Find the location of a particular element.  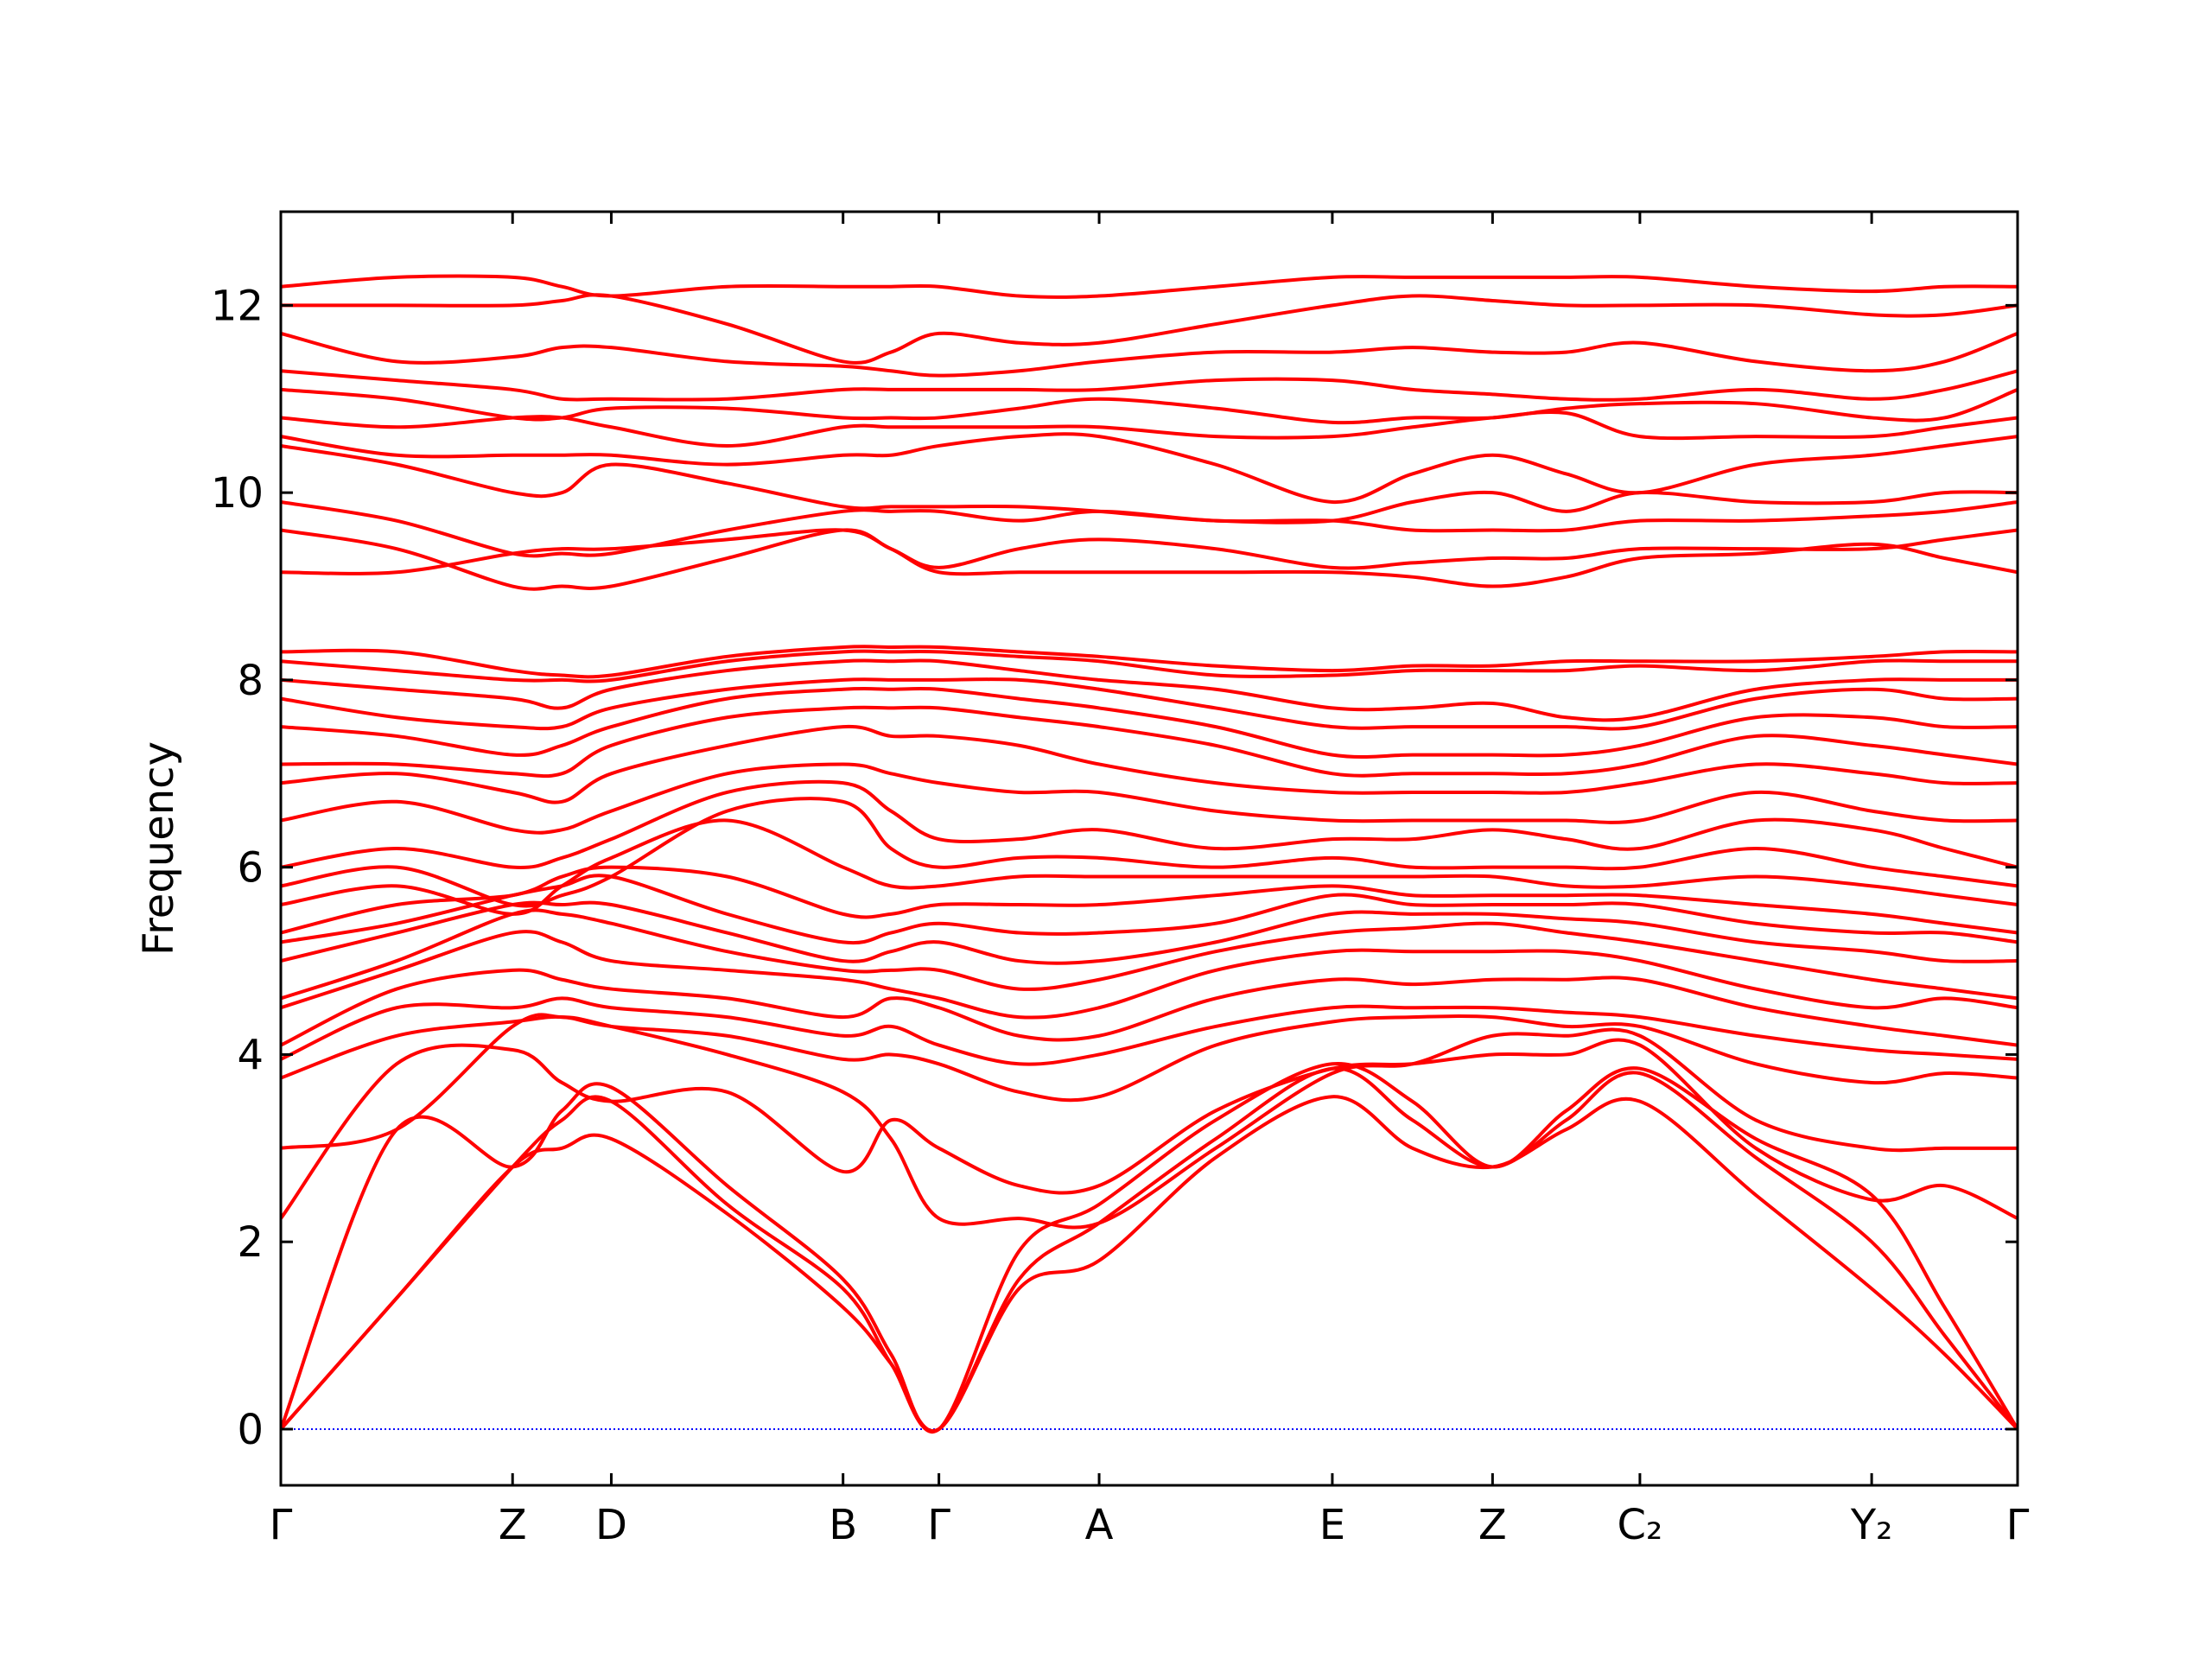

y-tick-label: 0 is located at coordinates (250, 1430).